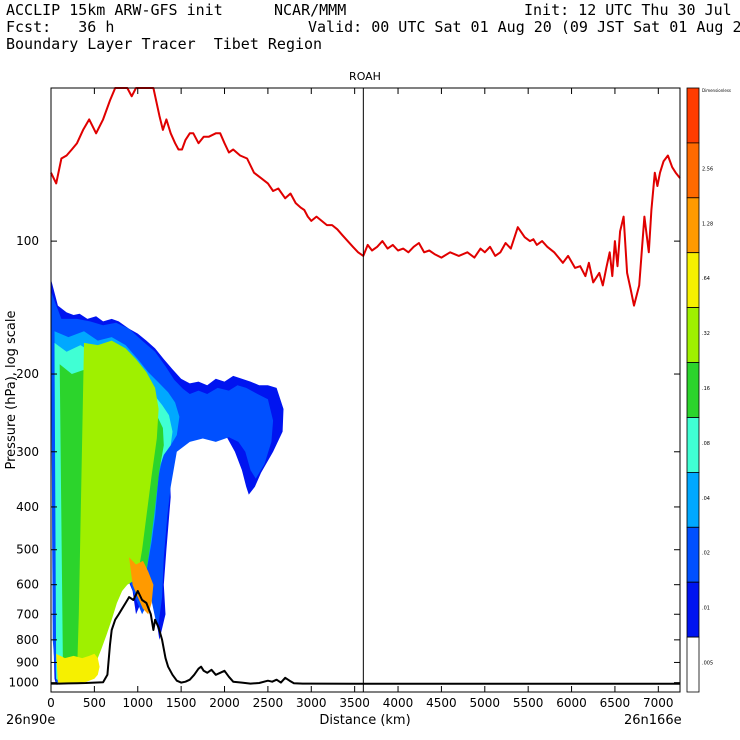 The height and width of the screenshot is (740, 740). What do you see at coordinates (354, 703) in the screenshot?
I see `x-tick-label: 3500` at bounding box center [354, 703].